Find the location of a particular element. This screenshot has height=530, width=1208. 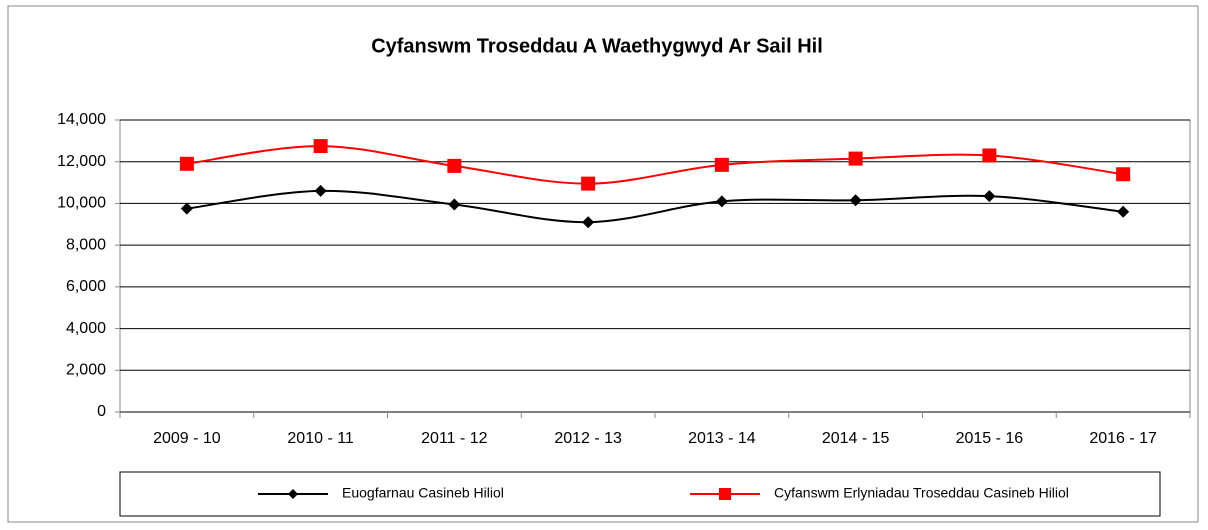

x-tick-label: 2016 - 17 is located at coordinates (1123, 438).